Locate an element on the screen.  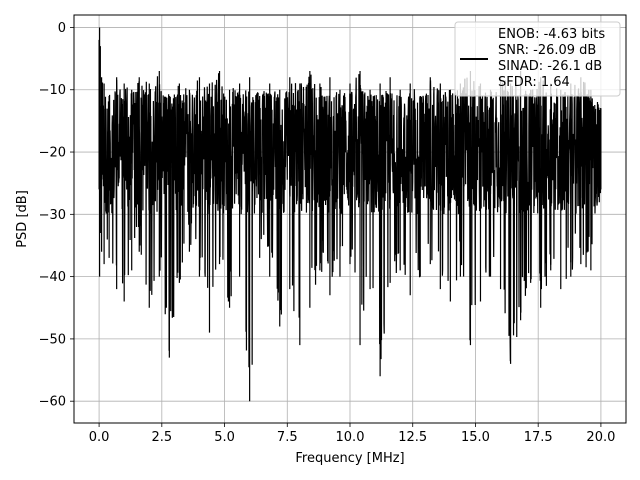
legend-entry-enob: ENOB: -4.63 bits is located at coordinates (551, 34).